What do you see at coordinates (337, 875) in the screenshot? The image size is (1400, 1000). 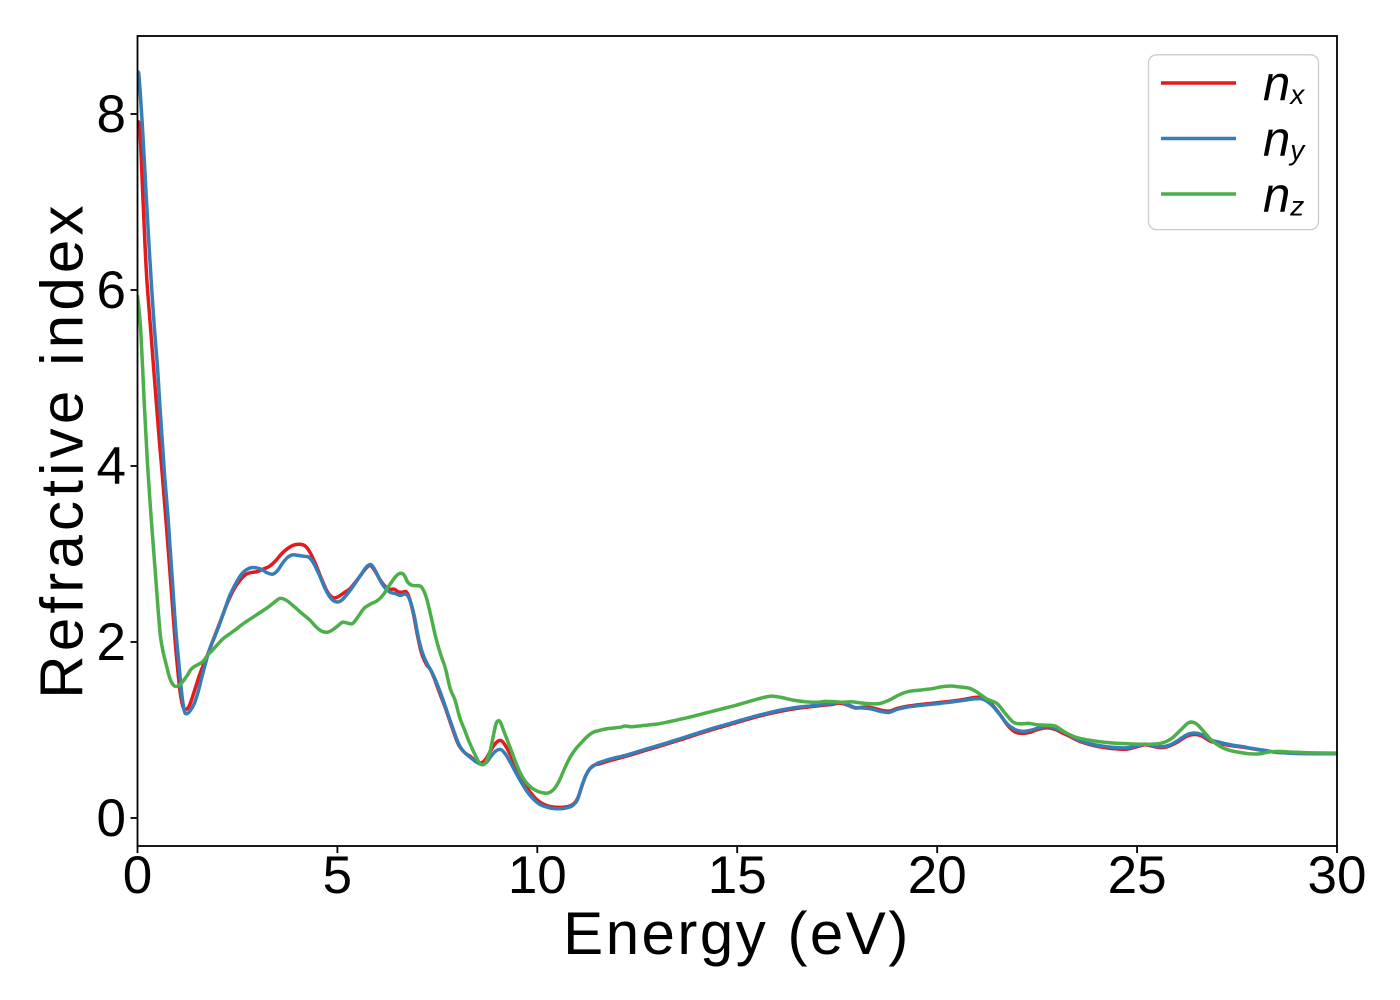 I see `svg-text: 5` at bounding box center [337, 875].